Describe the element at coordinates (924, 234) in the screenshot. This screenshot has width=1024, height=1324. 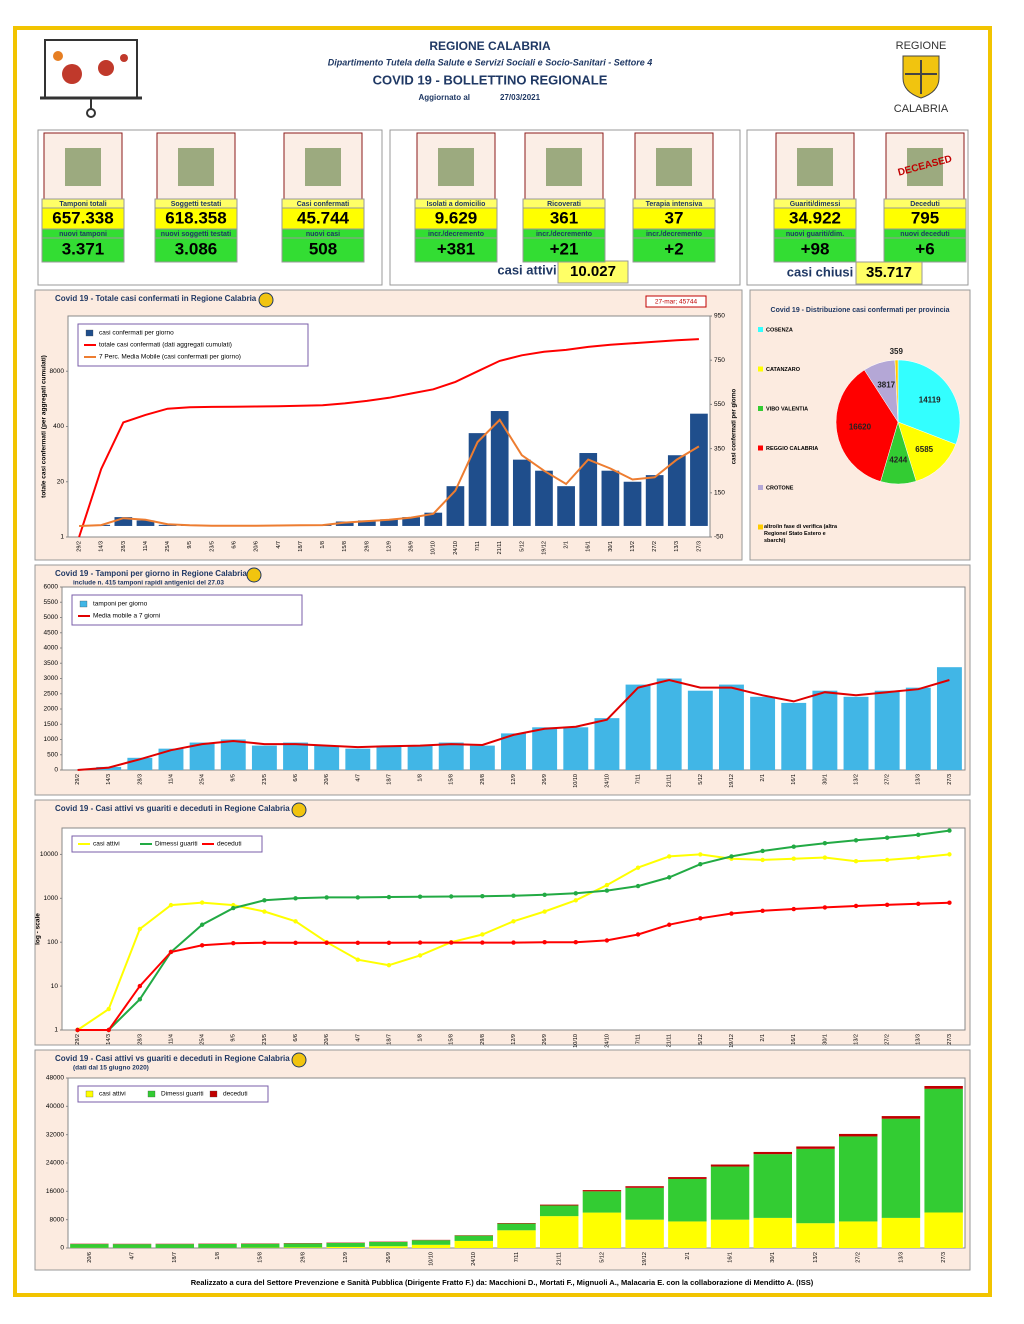
I see `kpi-sub-label: nuovi deceduti` at that location.